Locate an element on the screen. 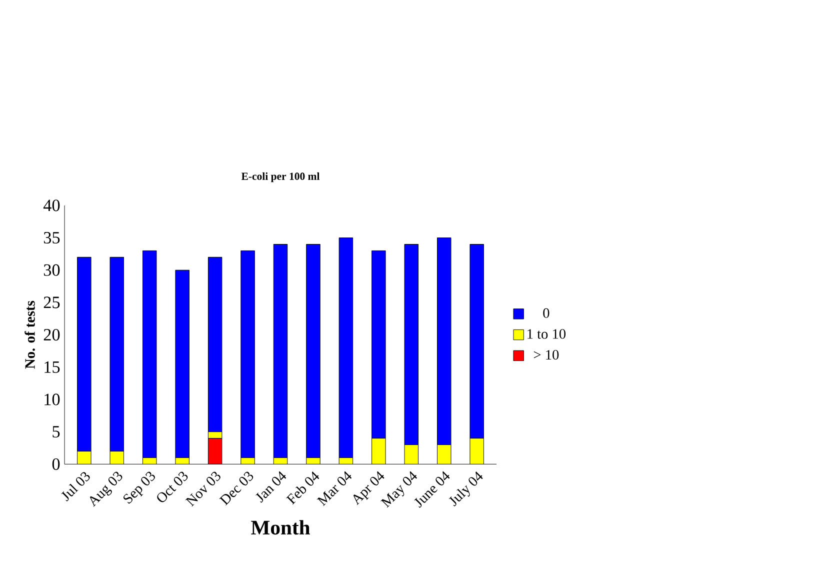 This screenshot has height=573, width=840. x-tick-label: Dec 03 is located at coordinates (236, 489).